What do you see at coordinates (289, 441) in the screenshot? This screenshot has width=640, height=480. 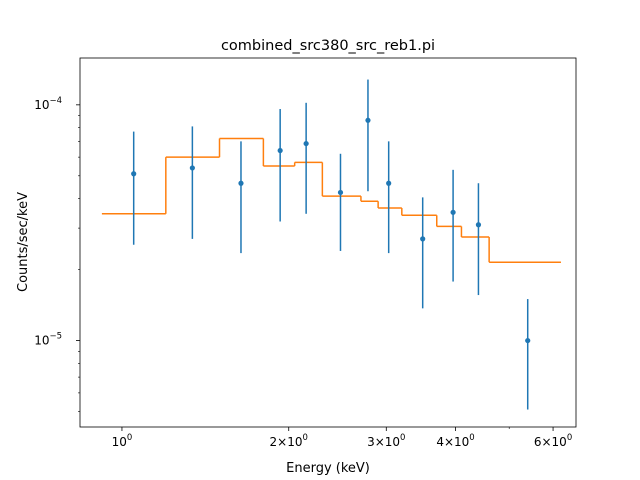 I see `x-tick-label: 2×100` at bounding box center [289, 441].